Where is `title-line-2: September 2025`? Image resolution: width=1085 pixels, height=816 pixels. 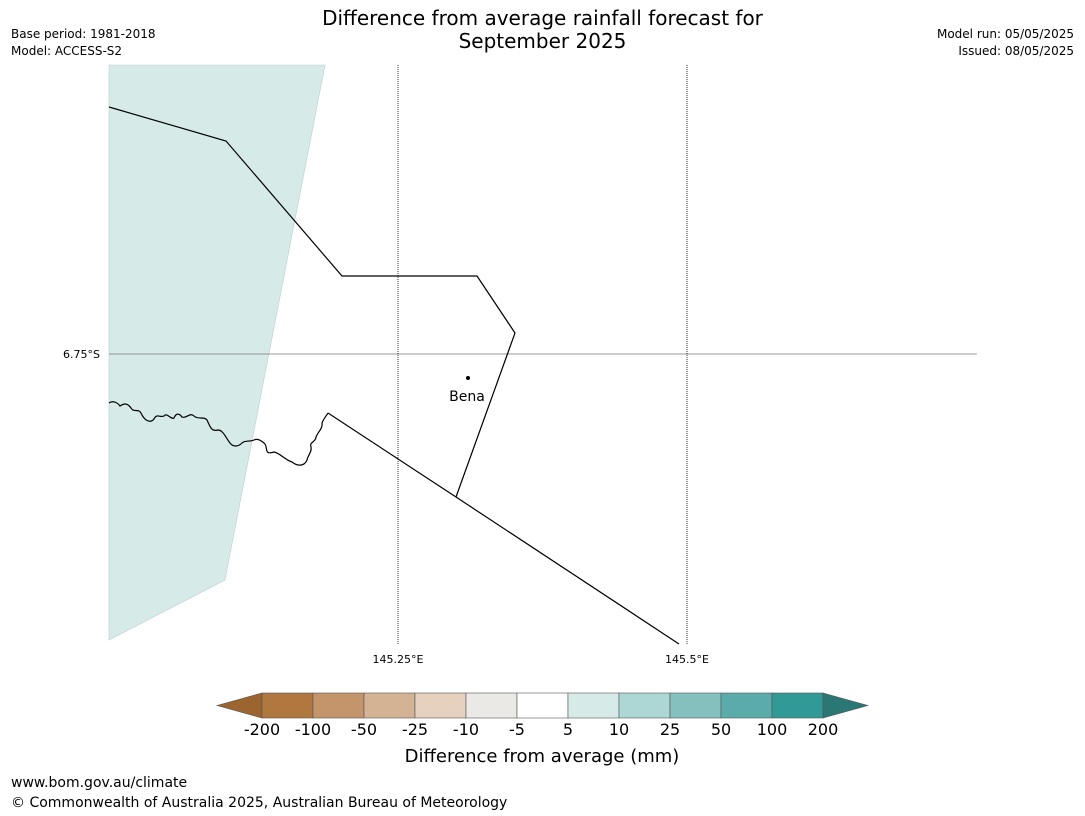
title-line-2: September 2025 is located at coordinates (542, 41).